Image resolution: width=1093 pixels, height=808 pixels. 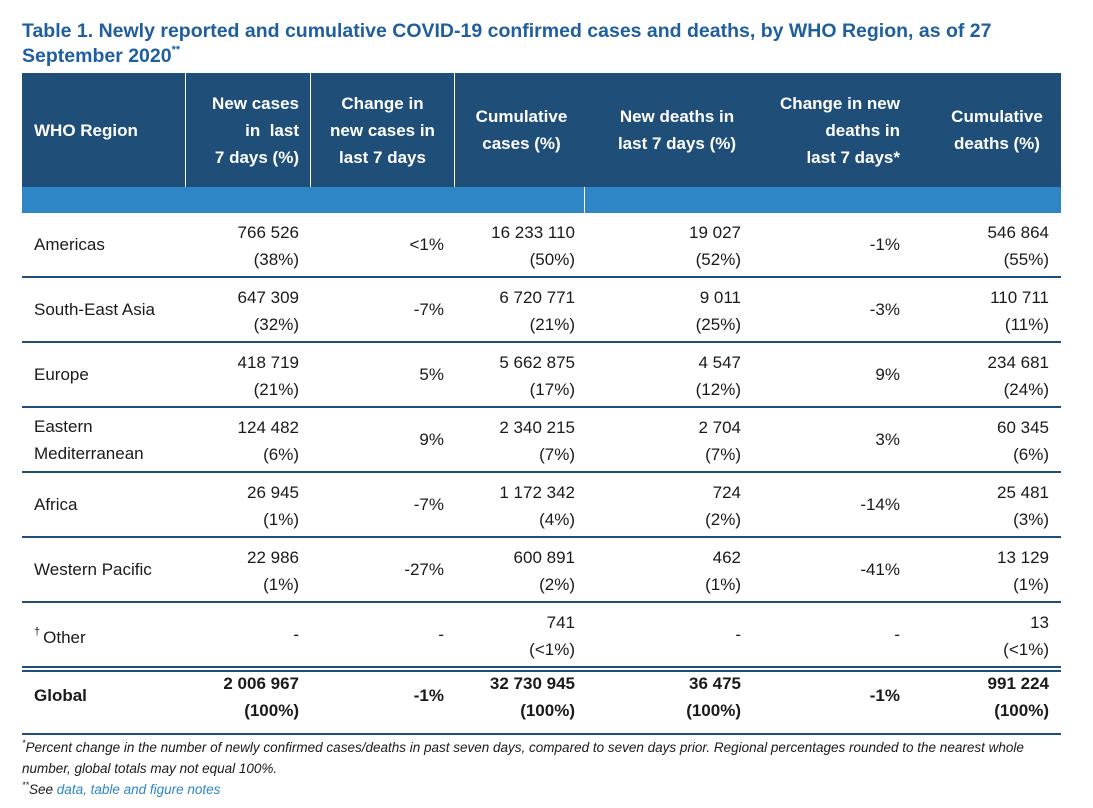 What do you see at coordinates (560, 622) in the screenshot?
I see `cell-cum-cases-line: 741` at bounding box center [560, 622].